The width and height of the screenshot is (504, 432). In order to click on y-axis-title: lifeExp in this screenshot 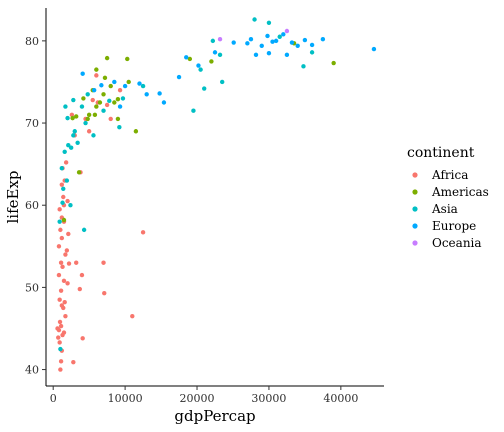, I will do `click(13, 196)`.